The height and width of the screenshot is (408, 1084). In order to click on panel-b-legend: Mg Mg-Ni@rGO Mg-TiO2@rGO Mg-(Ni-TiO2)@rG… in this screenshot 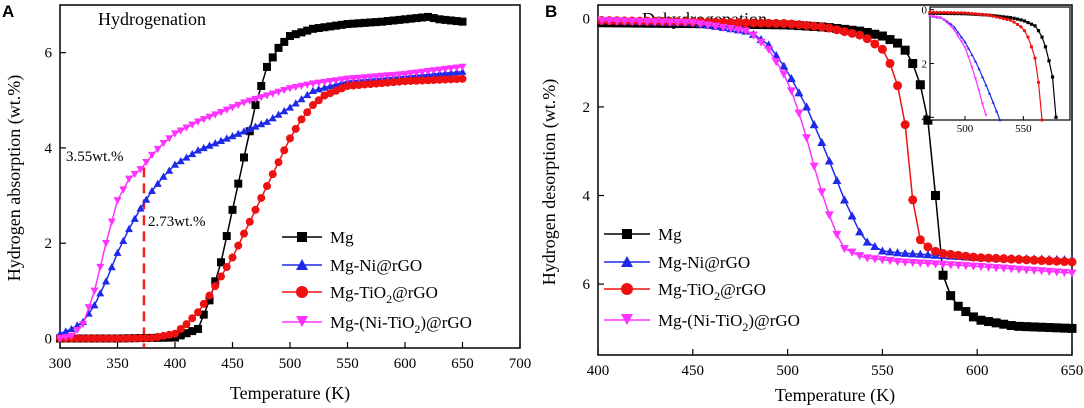, I will do `click(702, 279)`.